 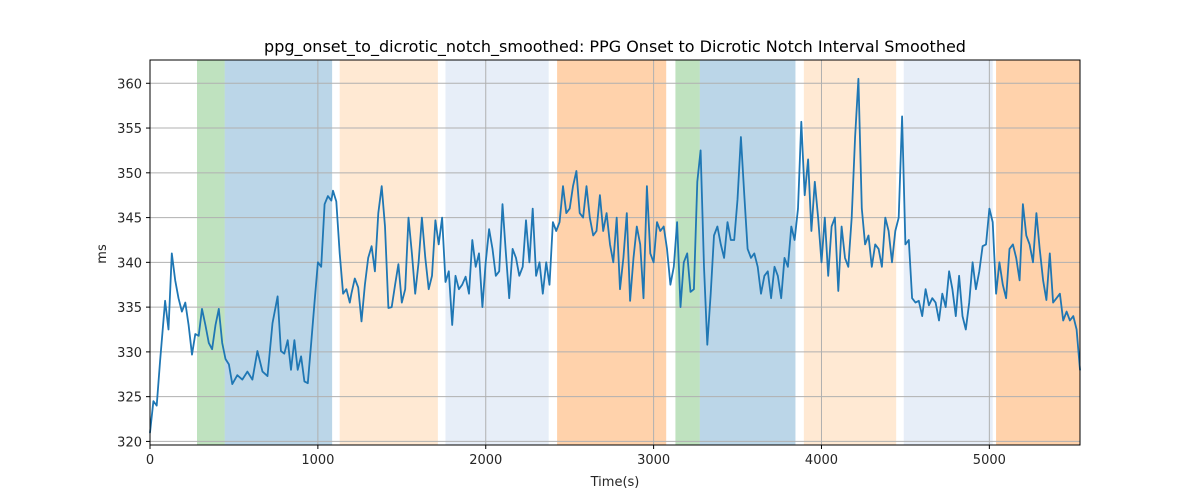 What do you see at coordinates (129, 263) in the screenshot?
I see `y-tick-label: 340` at bounding box center [129, 263].